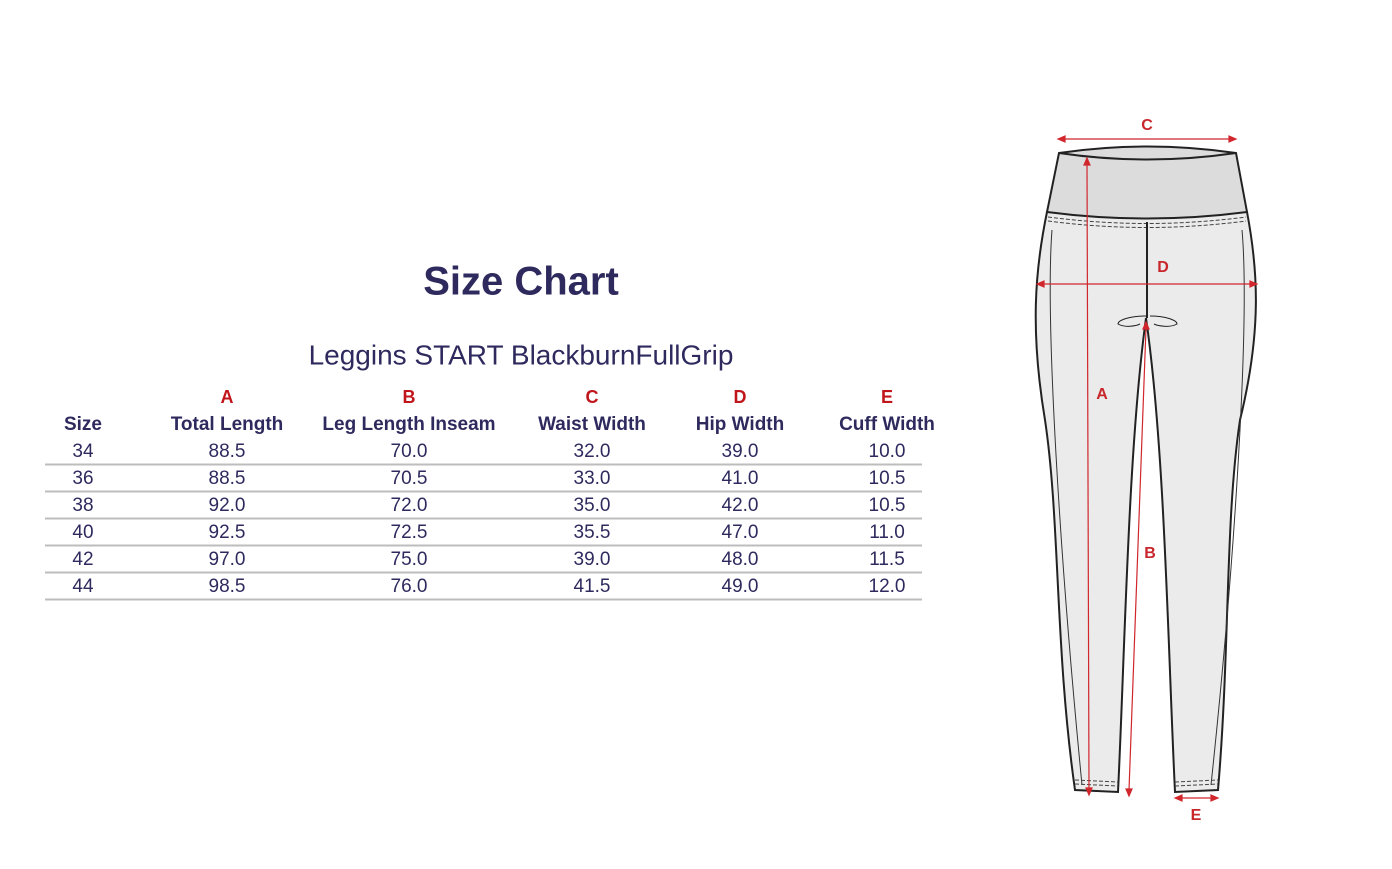 The image size is (1392, 869). I want to click on table-cell: 44, so click(83, 586).